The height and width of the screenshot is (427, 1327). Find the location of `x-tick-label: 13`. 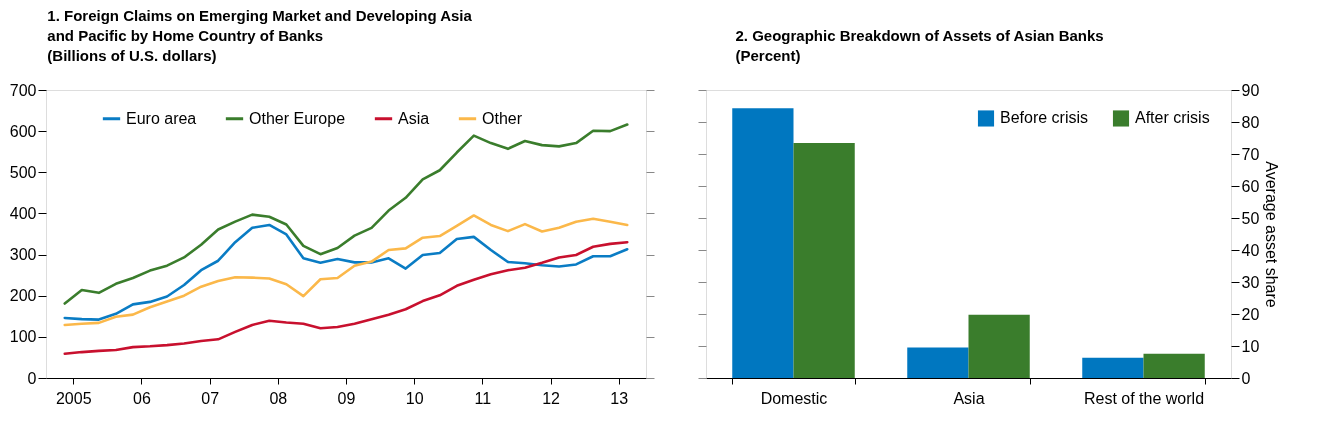

x-tick-label: 13 is located at coordinates (619, 398).